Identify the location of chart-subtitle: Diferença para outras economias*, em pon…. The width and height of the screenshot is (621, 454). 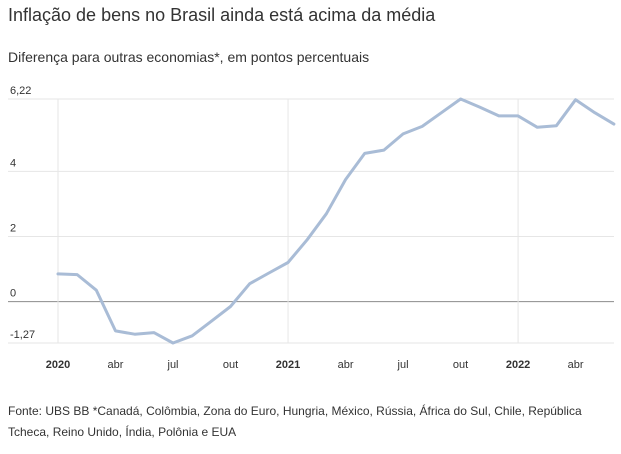
(189, 57).